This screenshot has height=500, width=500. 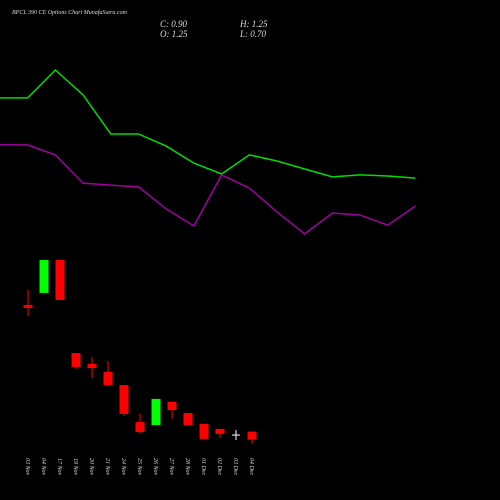 What do you see at coordinates (155, 467) in the screenshot?
I see `x-tick-label: 26 Nov` at bounding box center [155, 467].